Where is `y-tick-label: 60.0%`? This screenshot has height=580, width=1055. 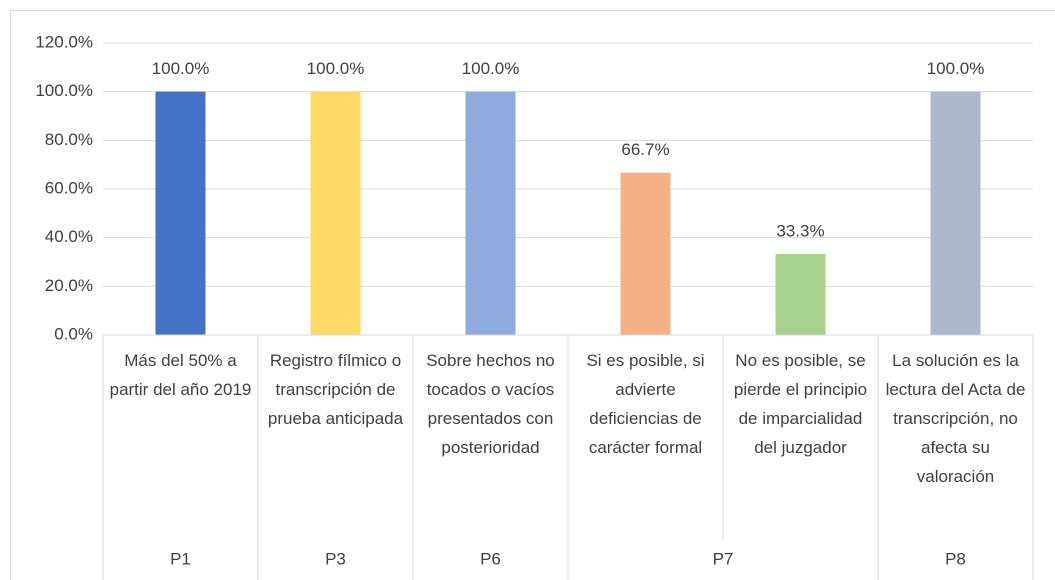 y-tick-label: 60.0% is located at coordinates (69, 187).